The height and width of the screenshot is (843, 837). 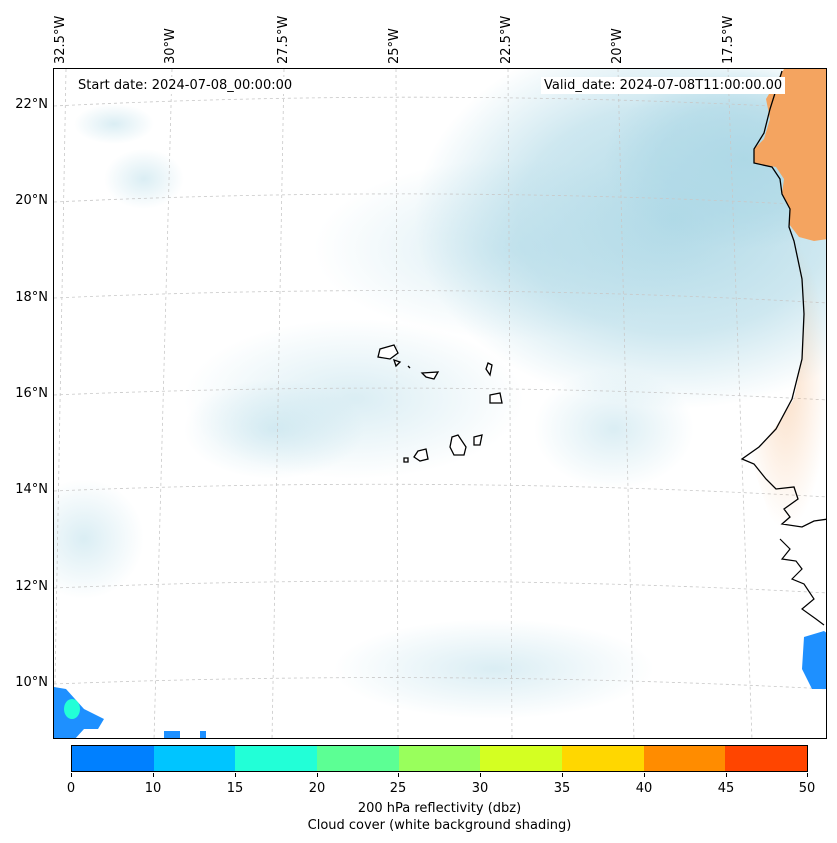 I want to click on colorbar-tick-label: 10, so click(x=153, y=788).